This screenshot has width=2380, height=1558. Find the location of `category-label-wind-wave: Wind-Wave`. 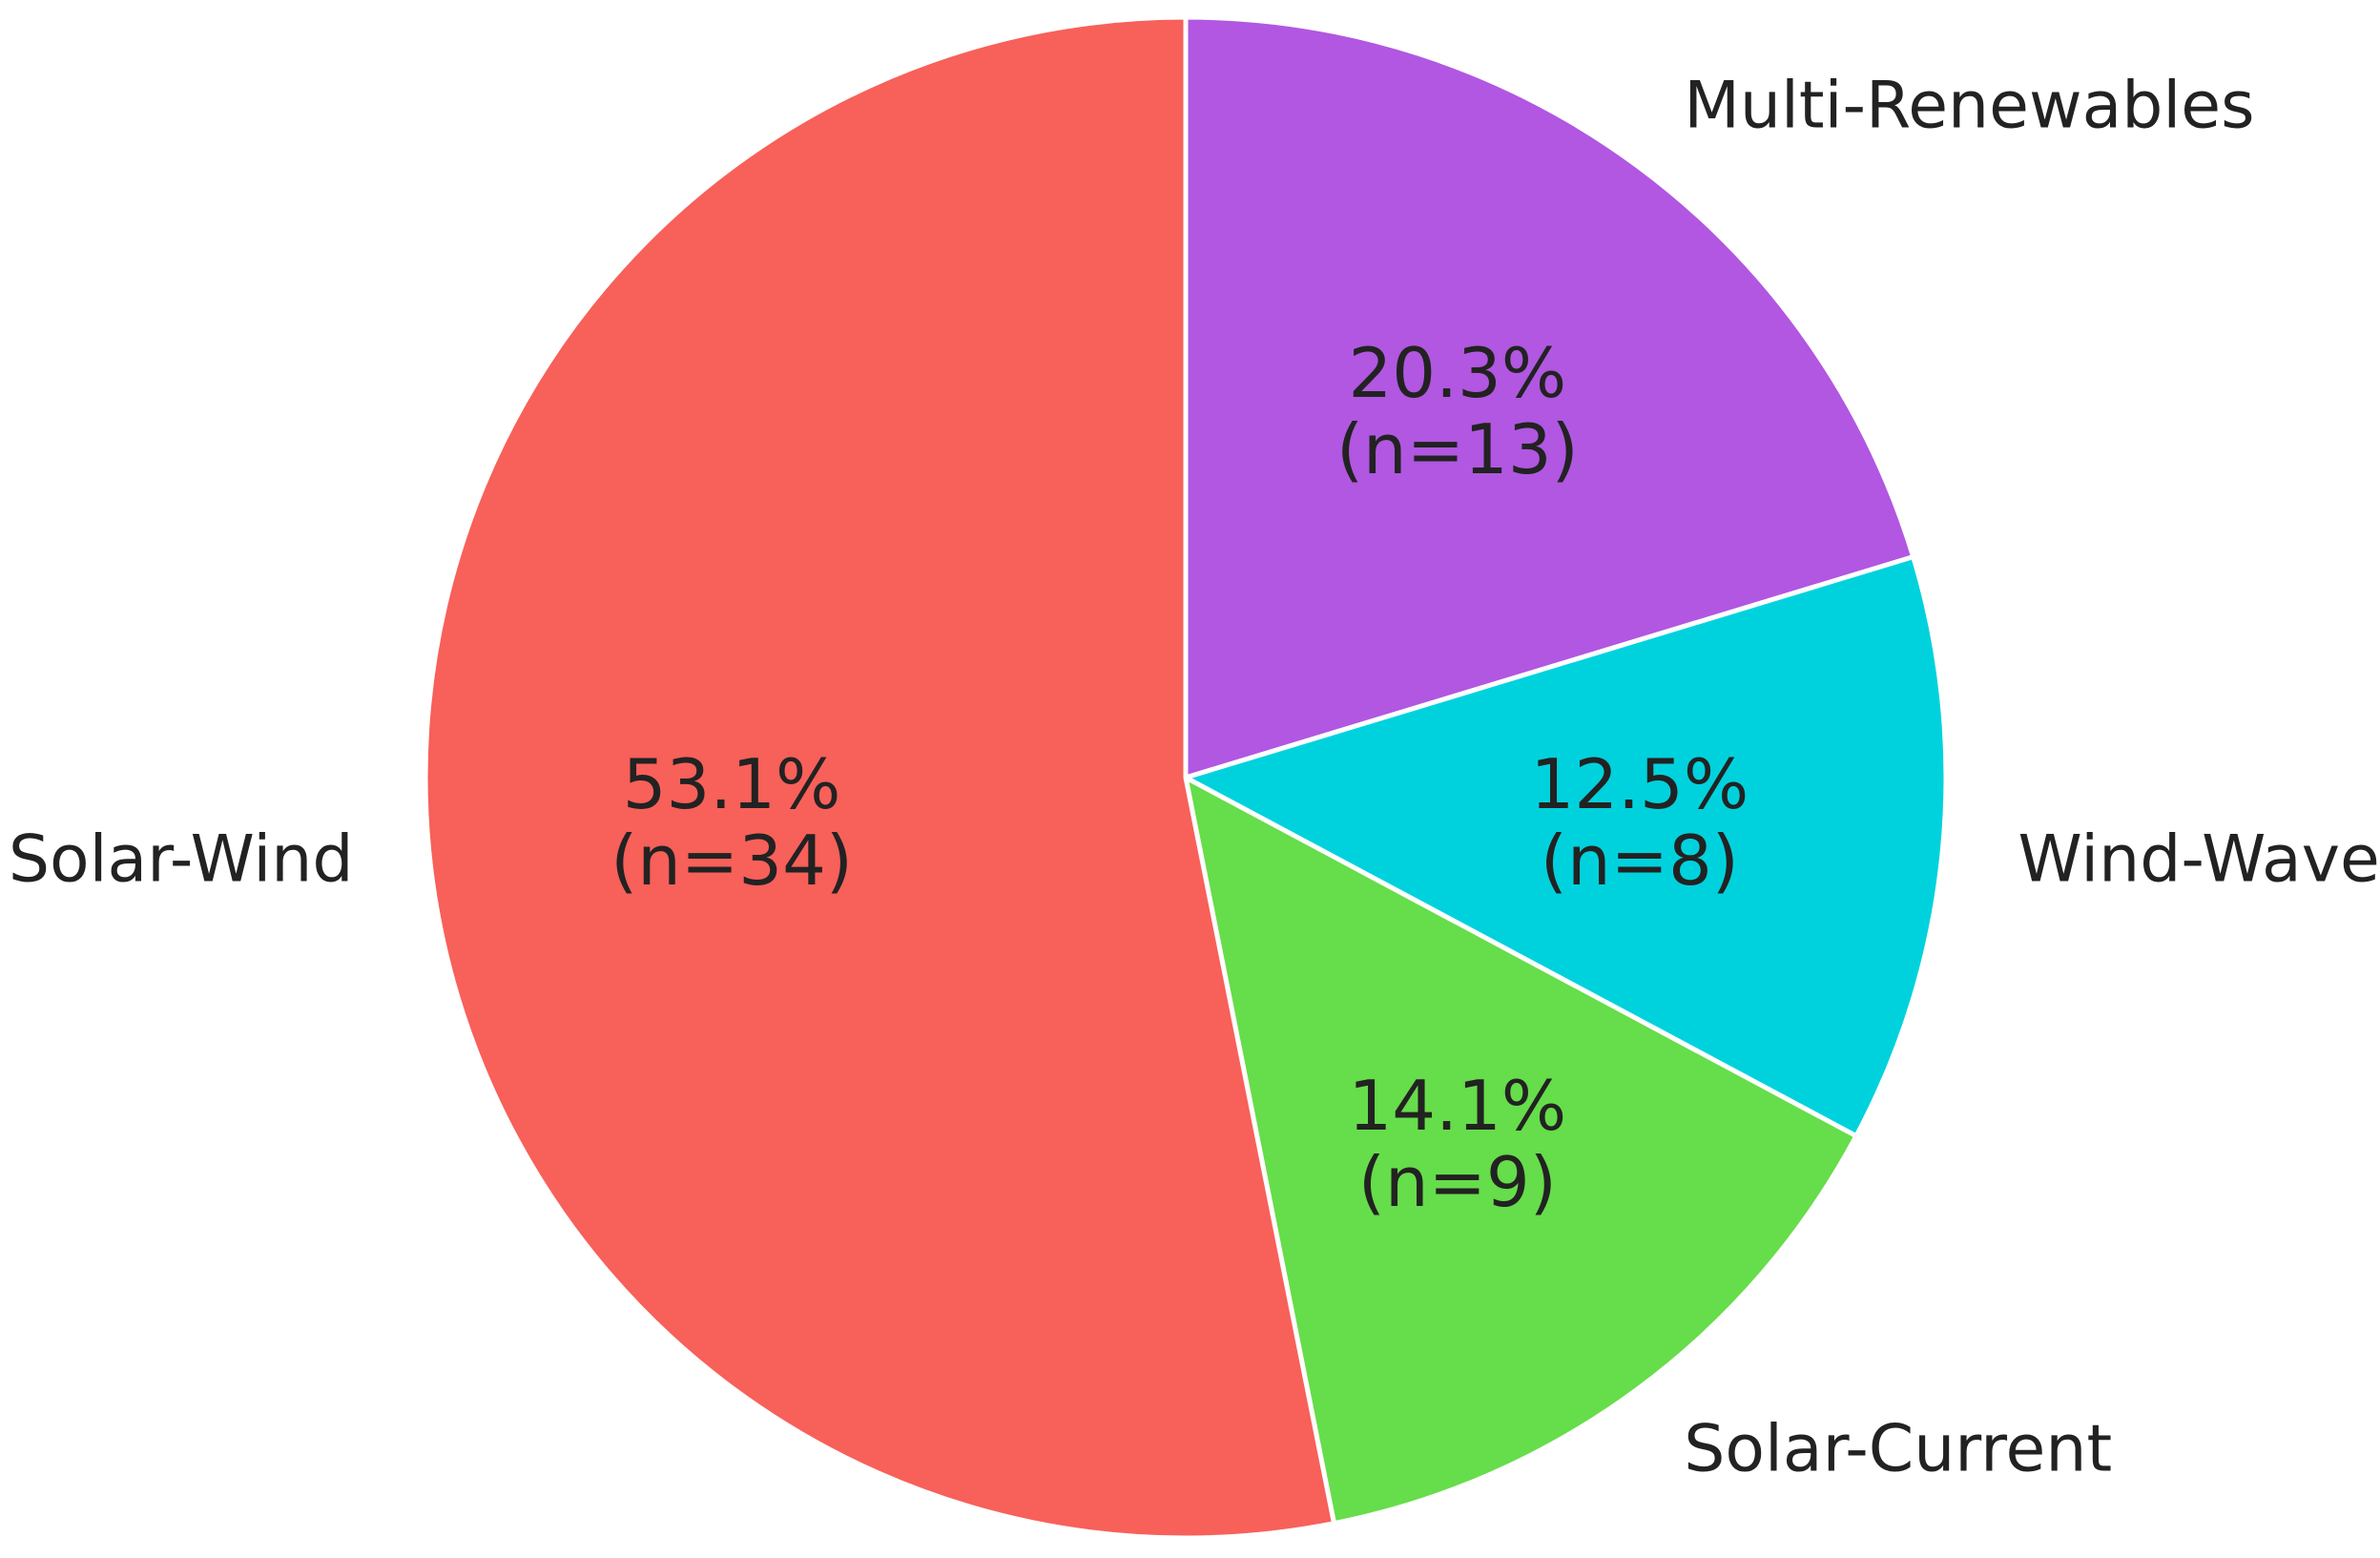

category-label-wind-wave: Wind-Wave is located at coordinates (2198, 859).